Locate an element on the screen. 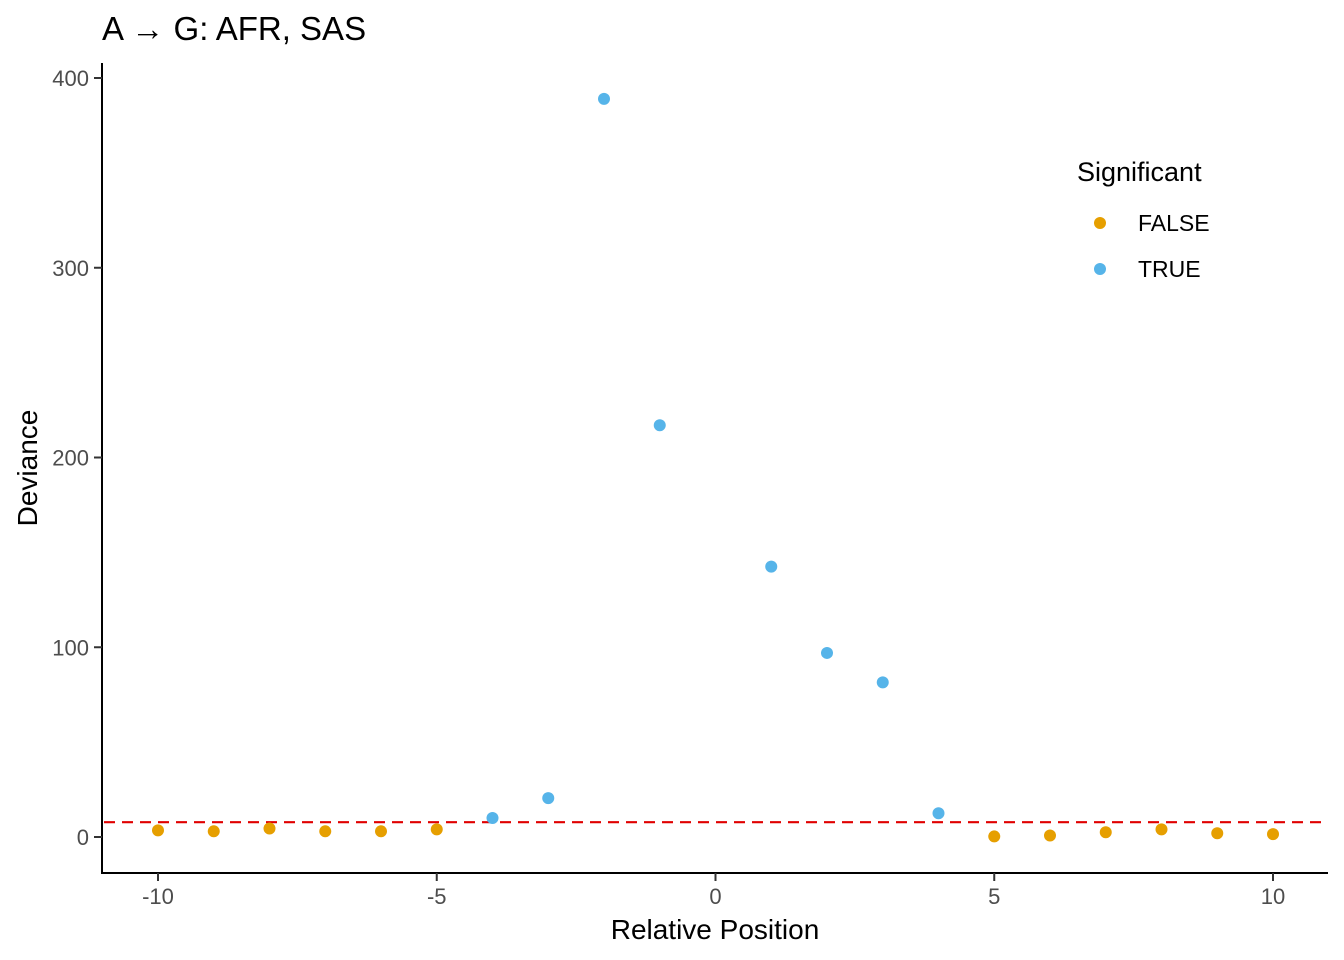 This screenshot has height=960, width=1344. chart-title: A → G: AFR, SAS is located at coordinates (234, 28).